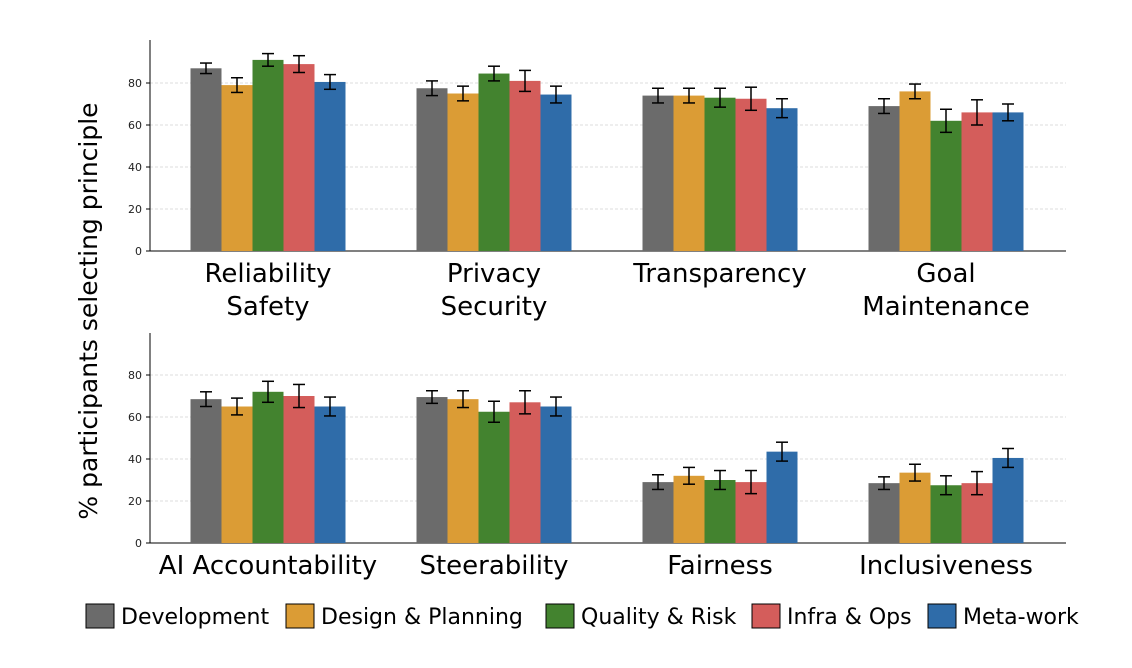 The height and width of the screenshot is (668, 1132). Describe the element at coordinates (945, 274) in the screenshot. I see `category-label: Goal` at that location.